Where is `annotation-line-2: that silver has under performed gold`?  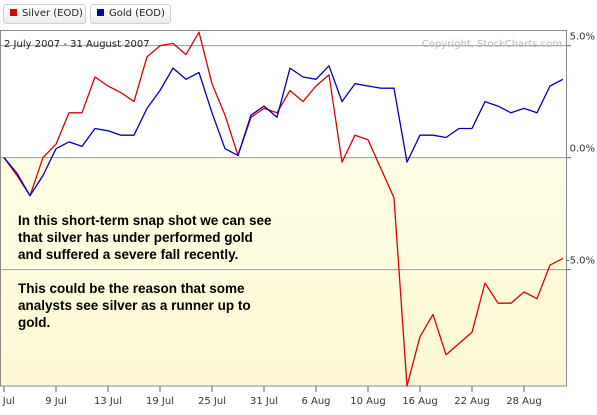 annotation-line-2: that silver has under performed gold is located at coordinates (135, 237).